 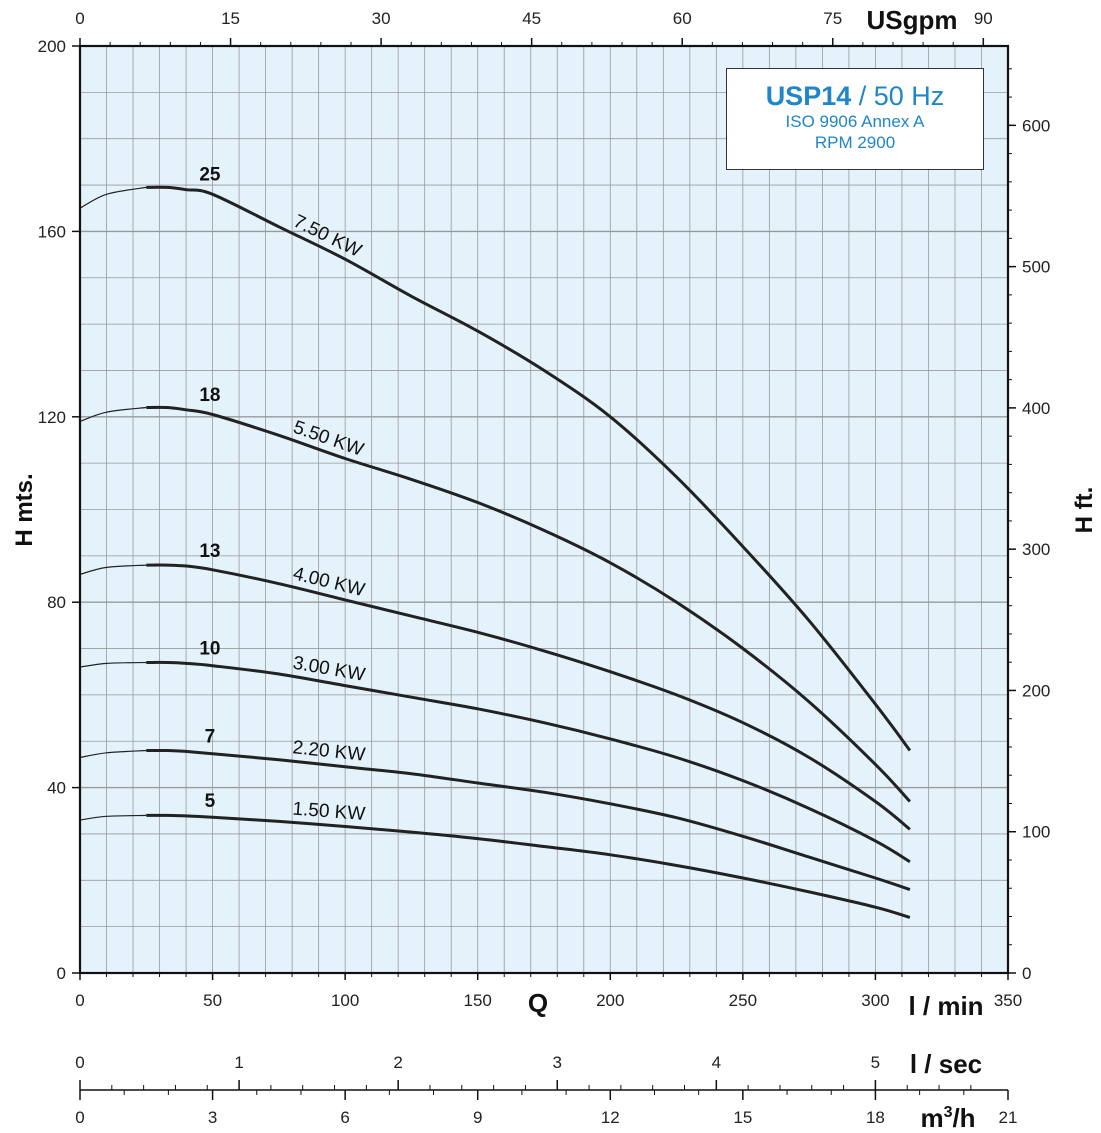 I want to click on m3h-tick-label: 12, so click(x=610, y=1117).